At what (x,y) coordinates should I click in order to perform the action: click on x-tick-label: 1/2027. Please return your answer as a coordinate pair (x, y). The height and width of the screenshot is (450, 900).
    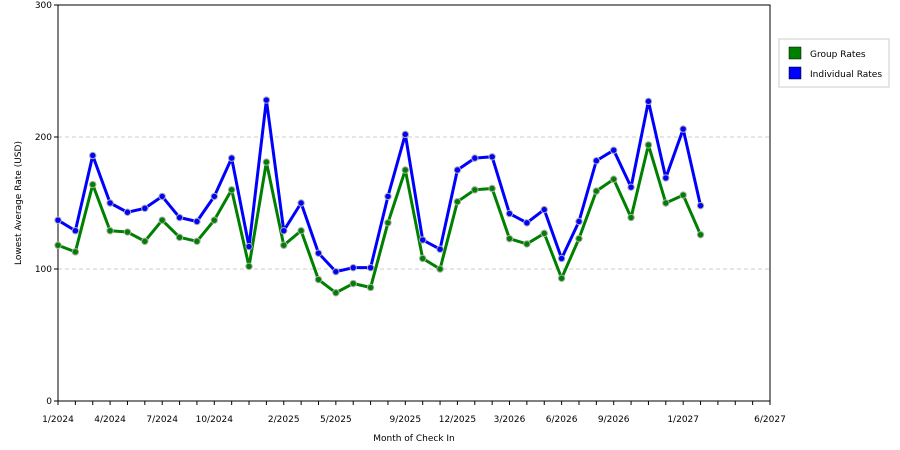
    Looking at the image, I should click on (683, 420).